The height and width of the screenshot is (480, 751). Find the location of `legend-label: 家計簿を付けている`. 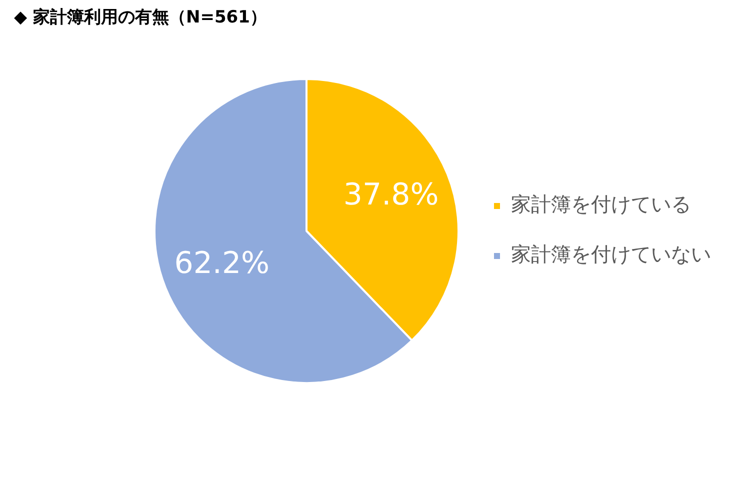

legend-label: 家計簿を付けている is located at coordinates (601, 204).